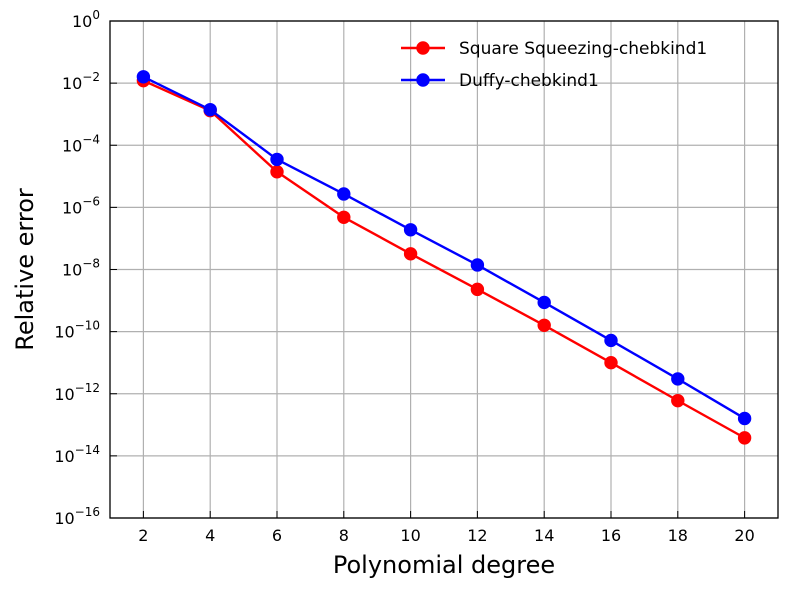 The width and height of the screenshot is (792, 592). I want to click on x-tick-label: 14, so click(544, 535).